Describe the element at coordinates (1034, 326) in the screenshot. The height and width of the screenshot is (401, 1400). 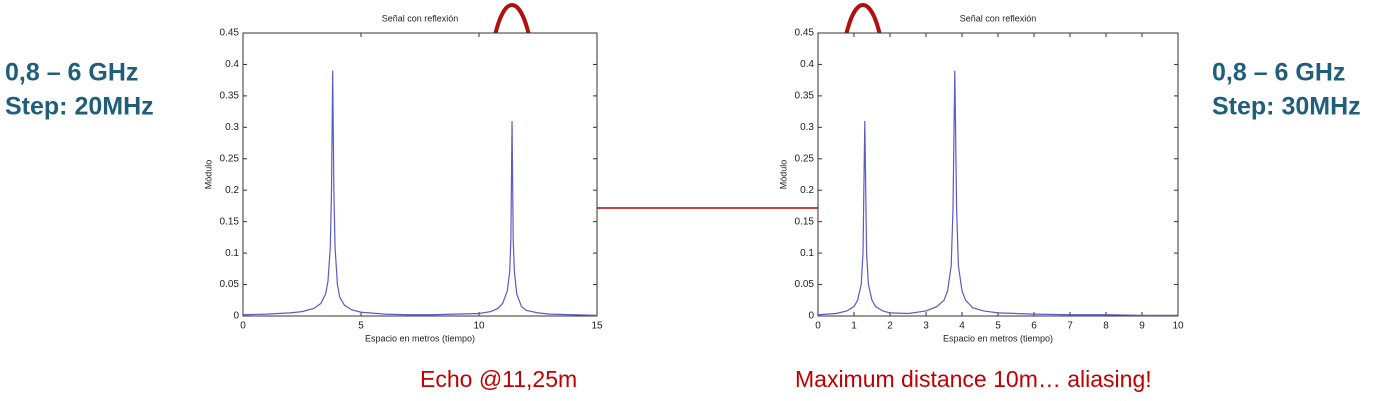
I see `x-tick-label: 6` at that location.